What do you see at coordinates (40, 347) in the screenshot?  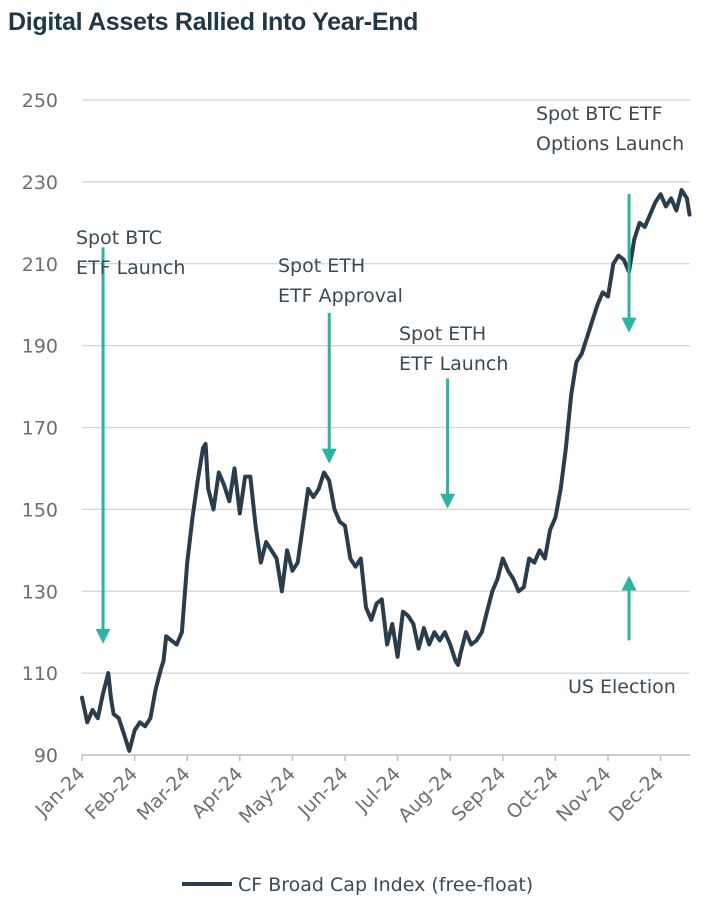 I see `y-tick-label-190: 190` at bounding box center [40, 347].